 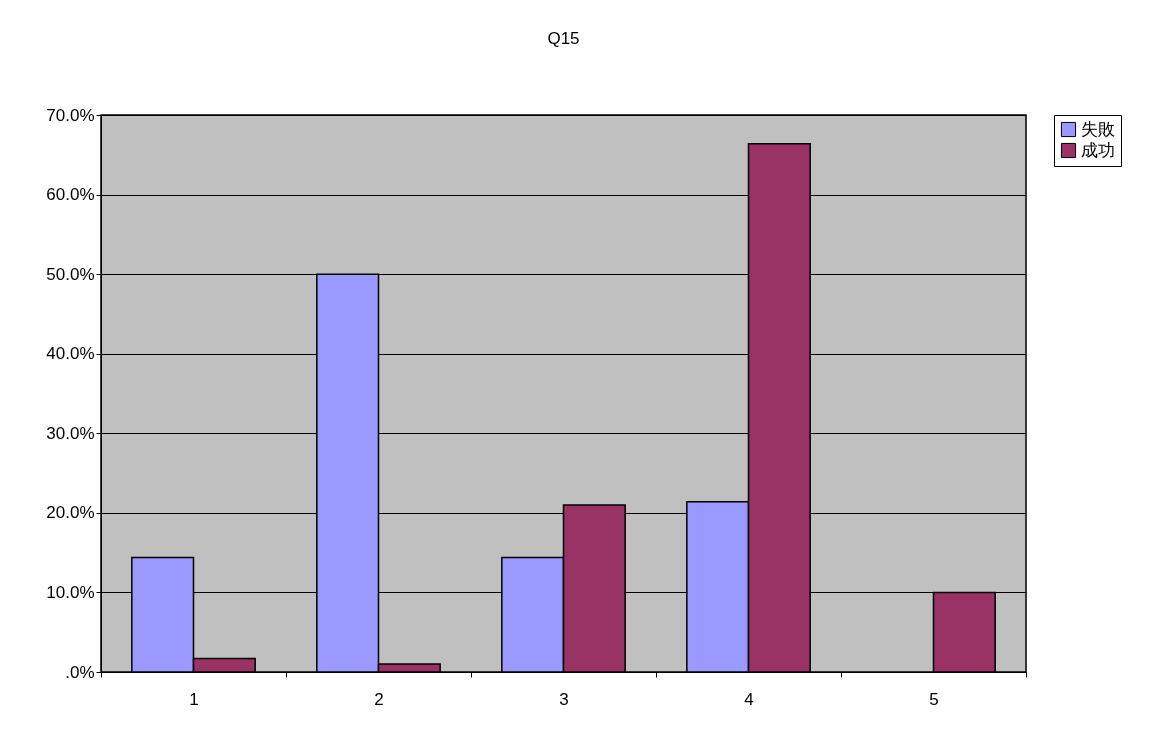 What do you see at coordinates (70, 592) in the screenshot?
I see `y-tick-label: 10.0%` at bounding box center [70, 592].